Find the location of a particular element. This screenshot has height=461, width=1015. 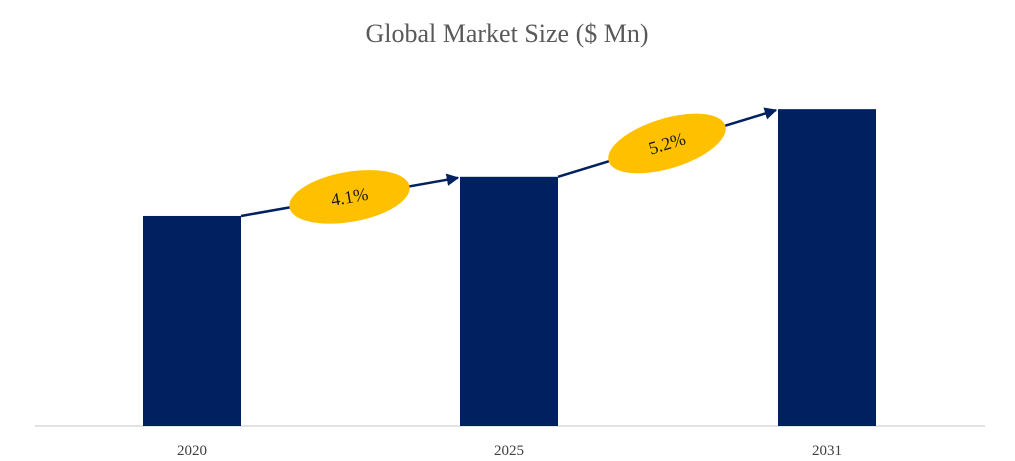

bar-2020 is located at coordinates (192, 320).